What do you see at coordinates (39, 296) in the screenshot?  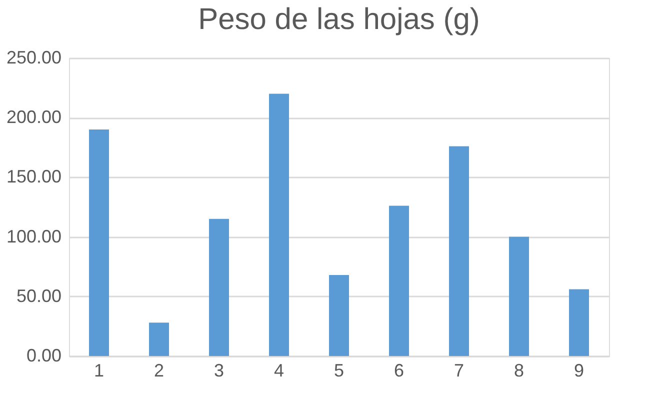 I see `y-tick-label: 50.00` at bounding box center [39, 296].